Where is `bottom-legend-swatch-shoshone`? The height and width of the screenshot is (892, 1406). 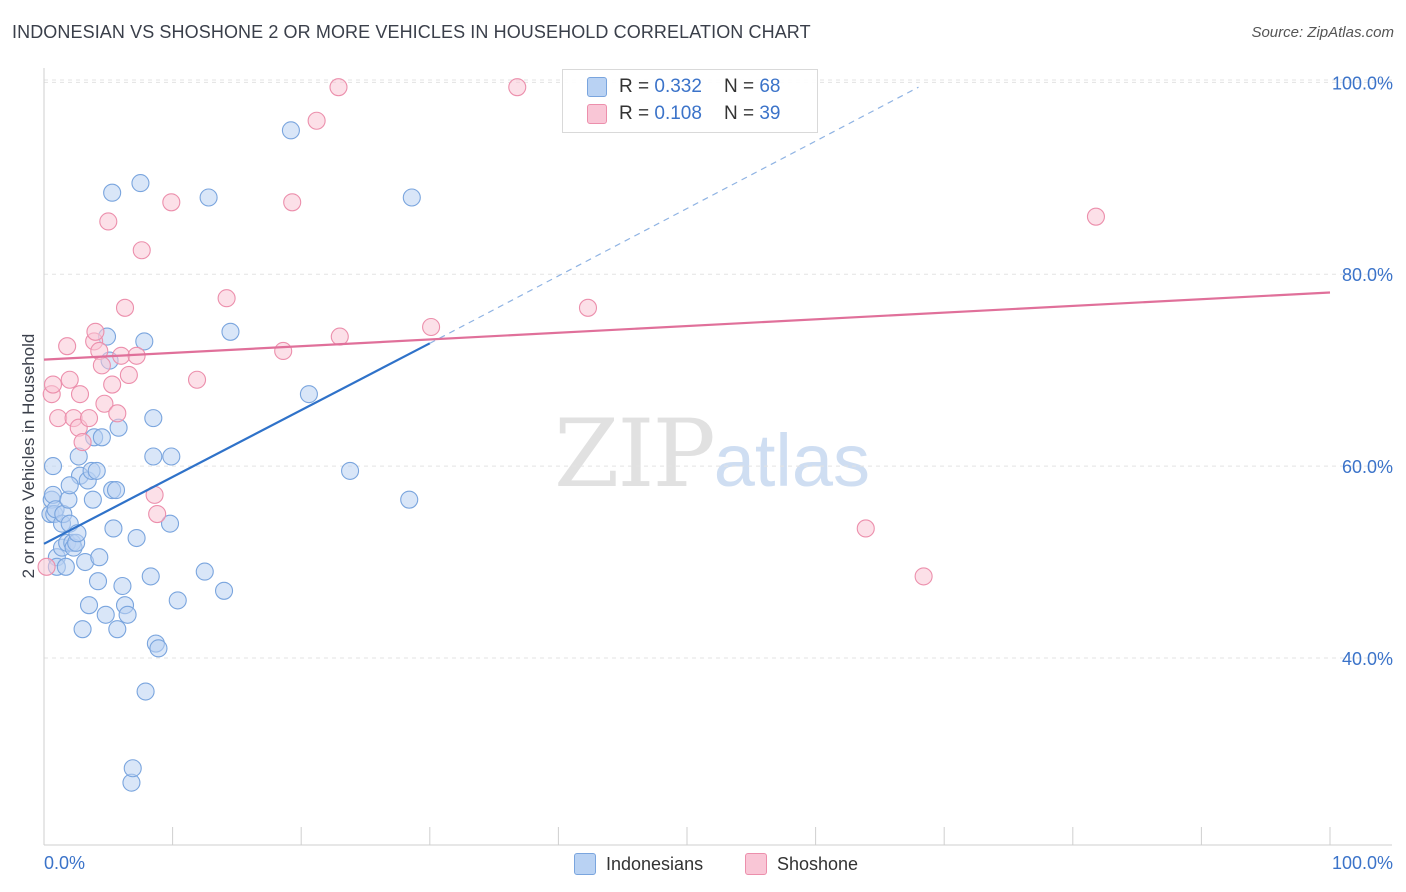
bottom-legend-swatch-shoshone is located at coordinates (756, 864).